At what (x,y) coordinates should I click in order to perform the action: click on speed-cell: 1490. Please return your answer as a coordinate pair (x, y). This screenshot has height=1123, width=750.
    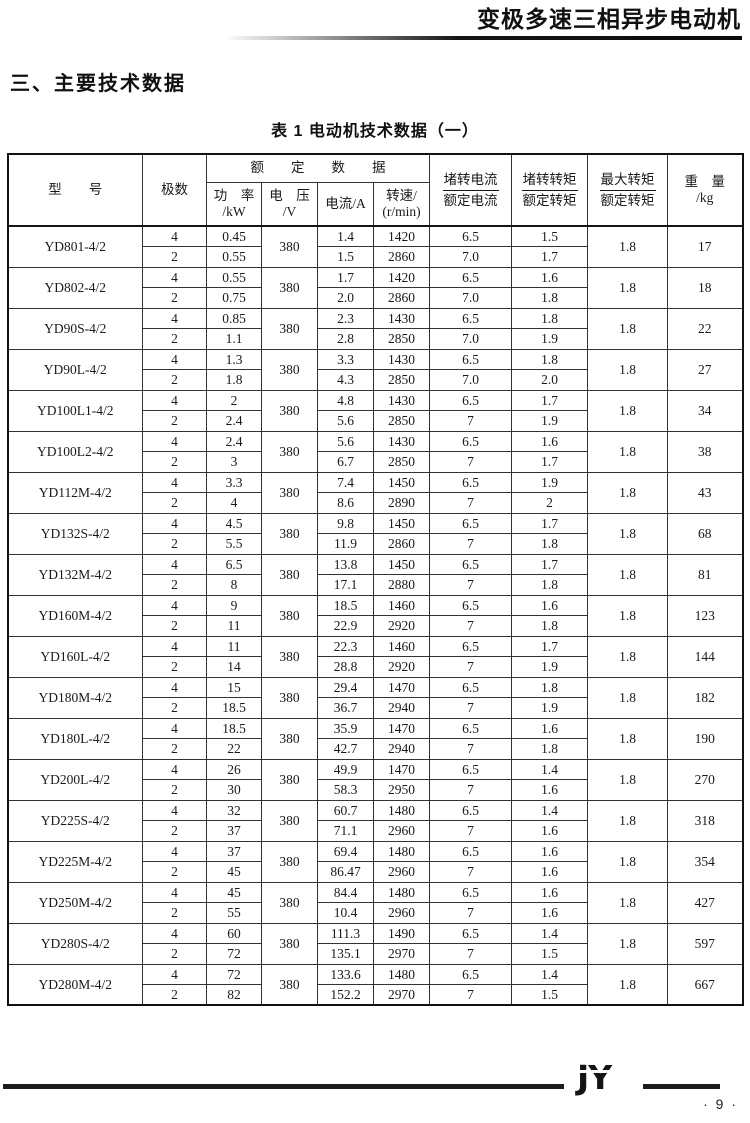
    Looking at the image, I should click on (401, 933).